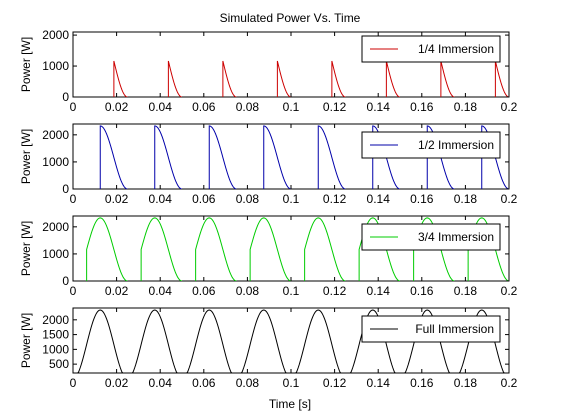 This screenshot has width=561, height=420. What do you see at coordinates (456, 145) in the screenshot?
I see `legend-label: 1/2 Immersion` at bounding box center [456, 145].